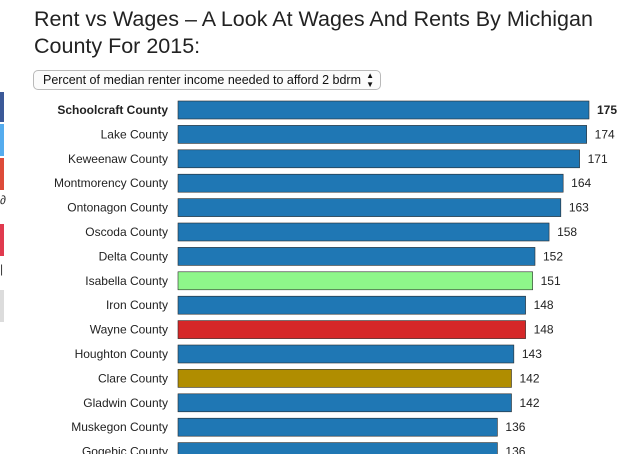  What do you see at coordinates (2, 107) in the screenshot?
I see `share-strip-facebook` at bounding box center [2, 107].